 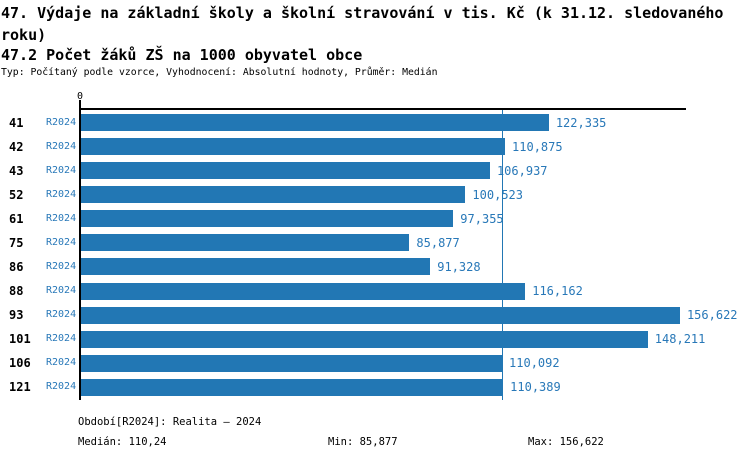 I want to click on bar-row: 75 R2024 85,877, so click(x=375, y=243).